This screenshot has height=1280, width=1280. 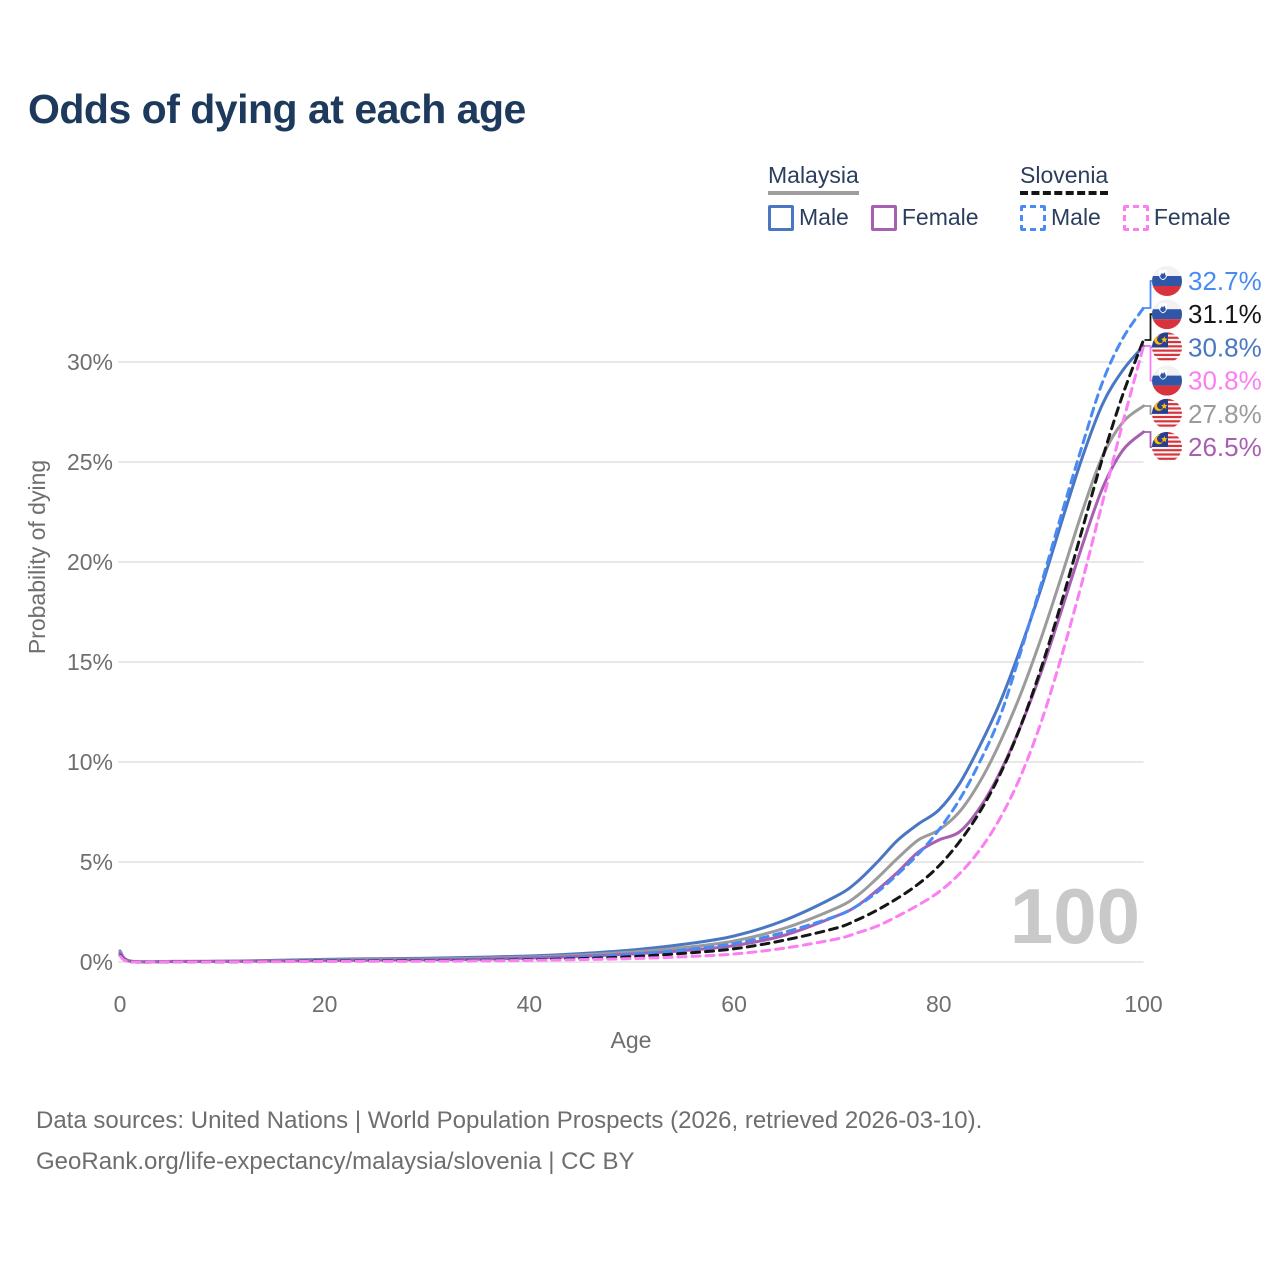 What do you see at coordinates (96, 962) in the screenshot?
I see `y-tick-label: 0%` at bounding box center [96, 962].